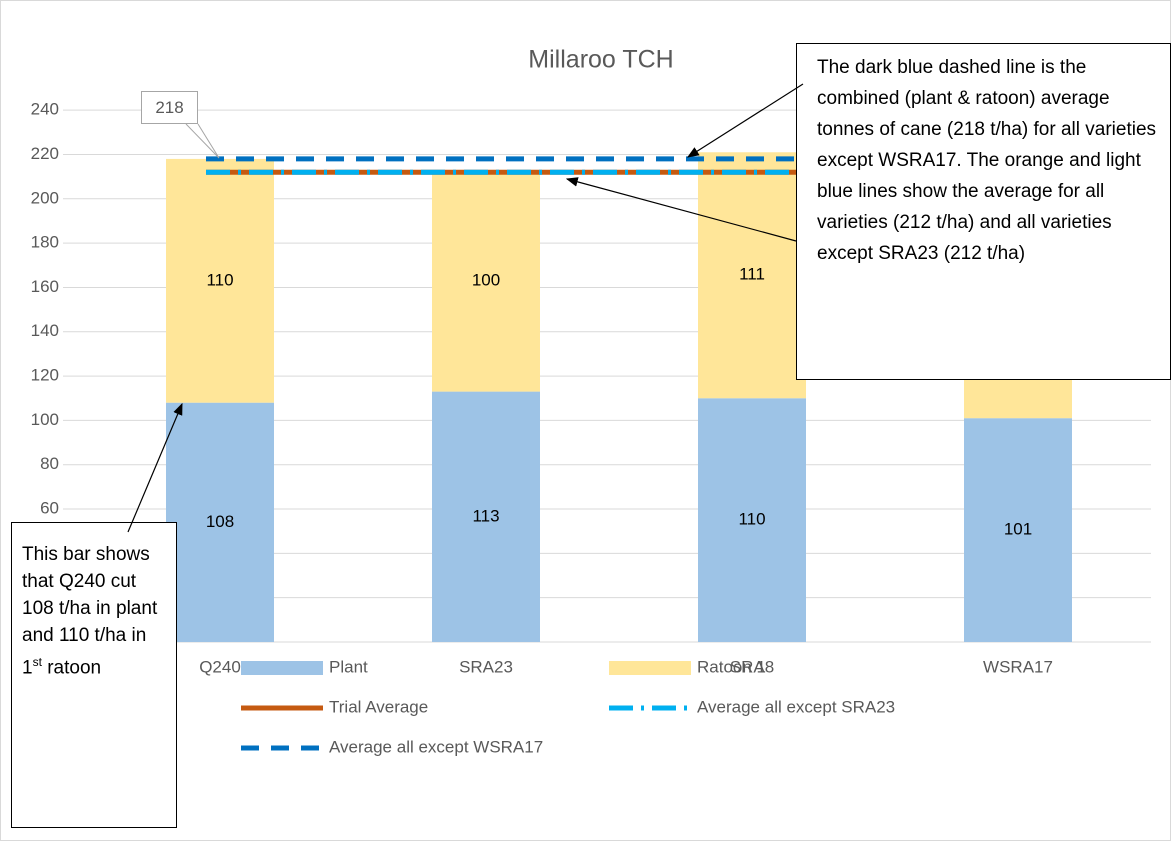 The image size is (1171, 841). What do you see at coordinates (45, 286) in the screenshot?
I see `y-tick-label: 160` at bounding box center [45, 286].